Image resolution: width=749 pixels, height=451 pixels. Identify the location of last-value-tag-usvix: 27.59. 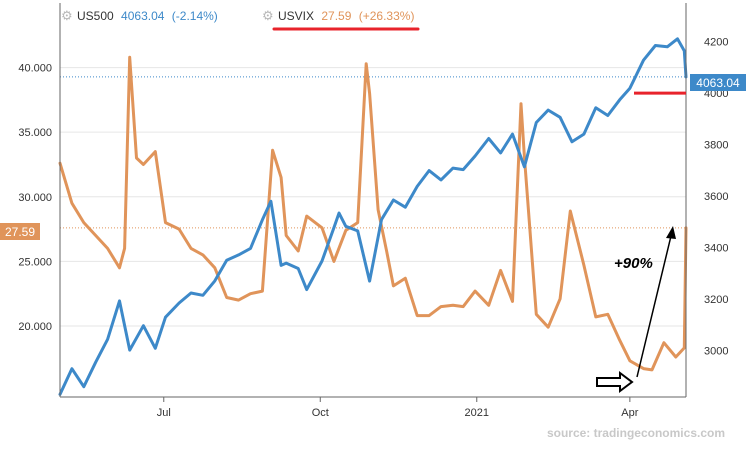
(20, 231).